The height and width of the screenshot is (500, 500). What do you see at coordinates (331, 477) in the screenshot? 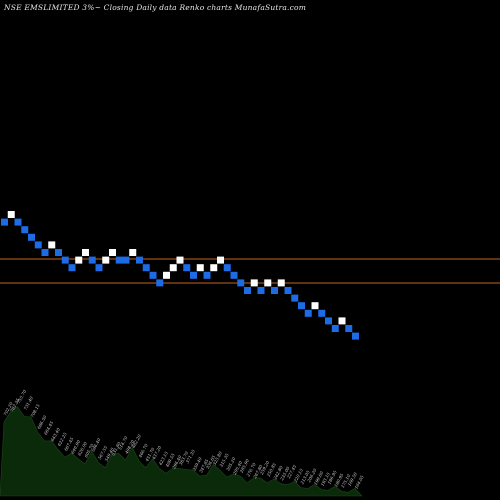
I see `price-label: 186.95` at bounding box center [331, 477].